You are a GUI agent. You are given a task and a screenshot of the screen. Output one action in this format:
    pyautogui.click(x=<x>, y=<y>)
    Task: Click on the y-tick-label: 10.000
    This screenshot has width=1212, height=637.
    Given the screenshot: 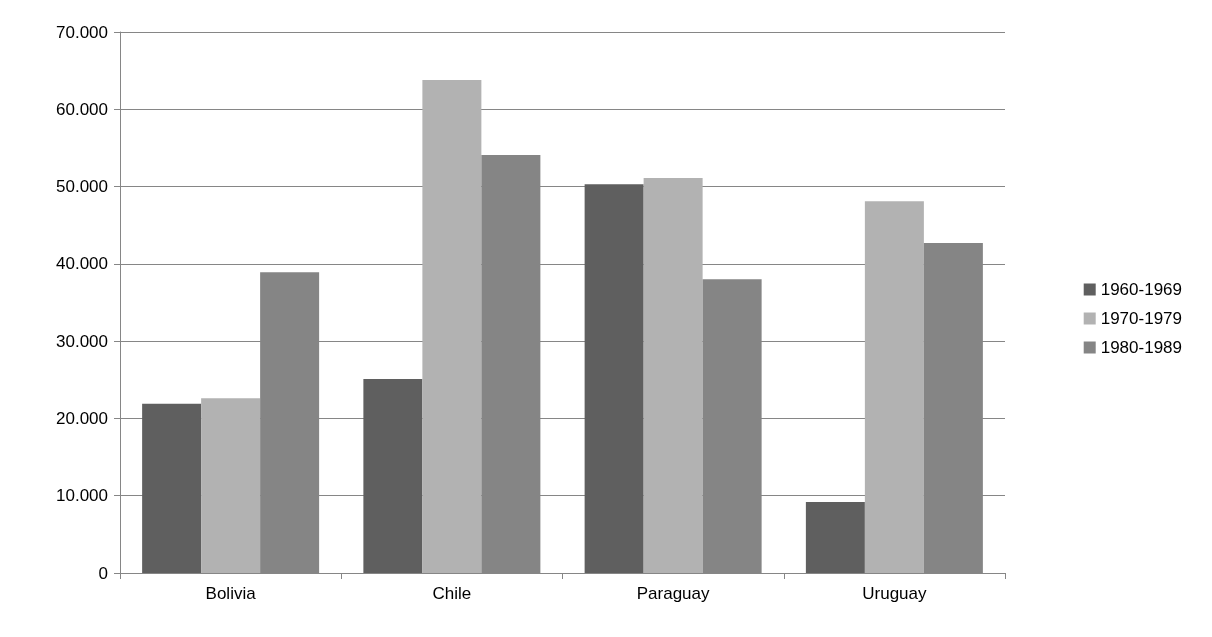 What is the action you would take?
    pyautogui.click(x=82, y=496)
    